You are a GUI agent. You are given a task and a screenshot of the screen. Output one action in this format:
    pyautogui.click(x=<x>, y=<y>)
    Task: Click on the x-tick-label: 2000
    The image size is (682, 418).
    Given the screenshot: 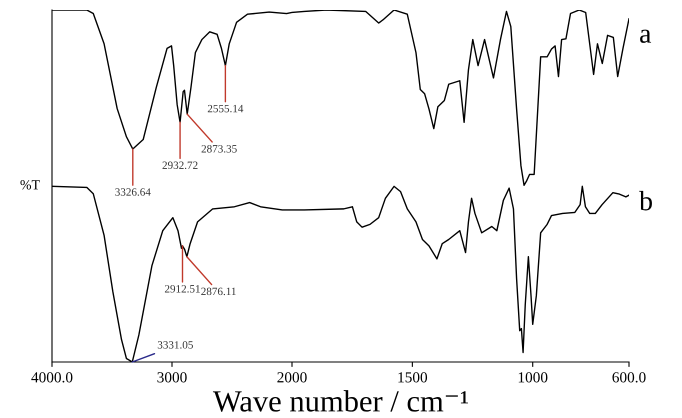 What is the action you would take?
    pyautogui.click(x=292, y=377)
    